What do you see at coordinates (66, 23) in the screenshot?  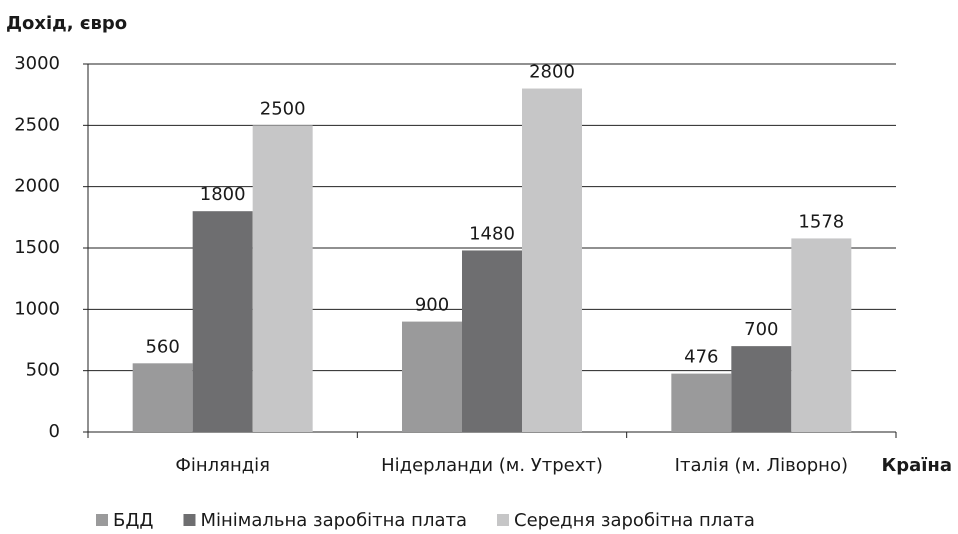 I see `y-axis-label: Дохід, євро` at bounding box center [66, 23].